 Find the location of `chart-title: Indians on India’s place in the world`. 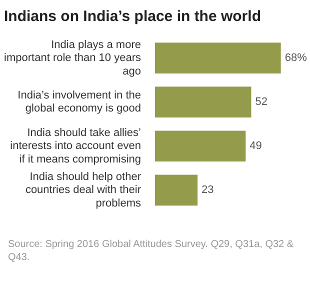

chart-title: Indians on India’s place in the world is located at coordinates (132, 17).